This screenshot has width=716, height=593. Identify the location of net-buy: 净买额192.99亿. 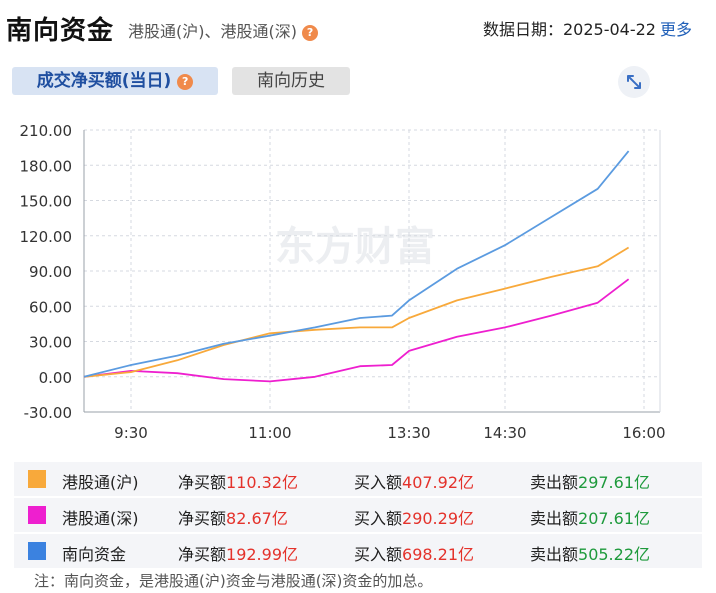
(238, 553).